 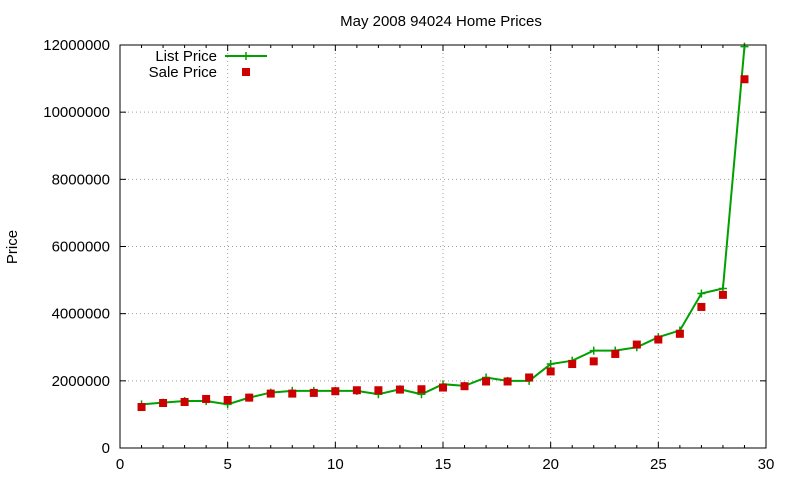 What do you see at coordinates (76, 112) in the screenshot?
I see `y-tick-label: 10000000` at bounding box center [76, 112].